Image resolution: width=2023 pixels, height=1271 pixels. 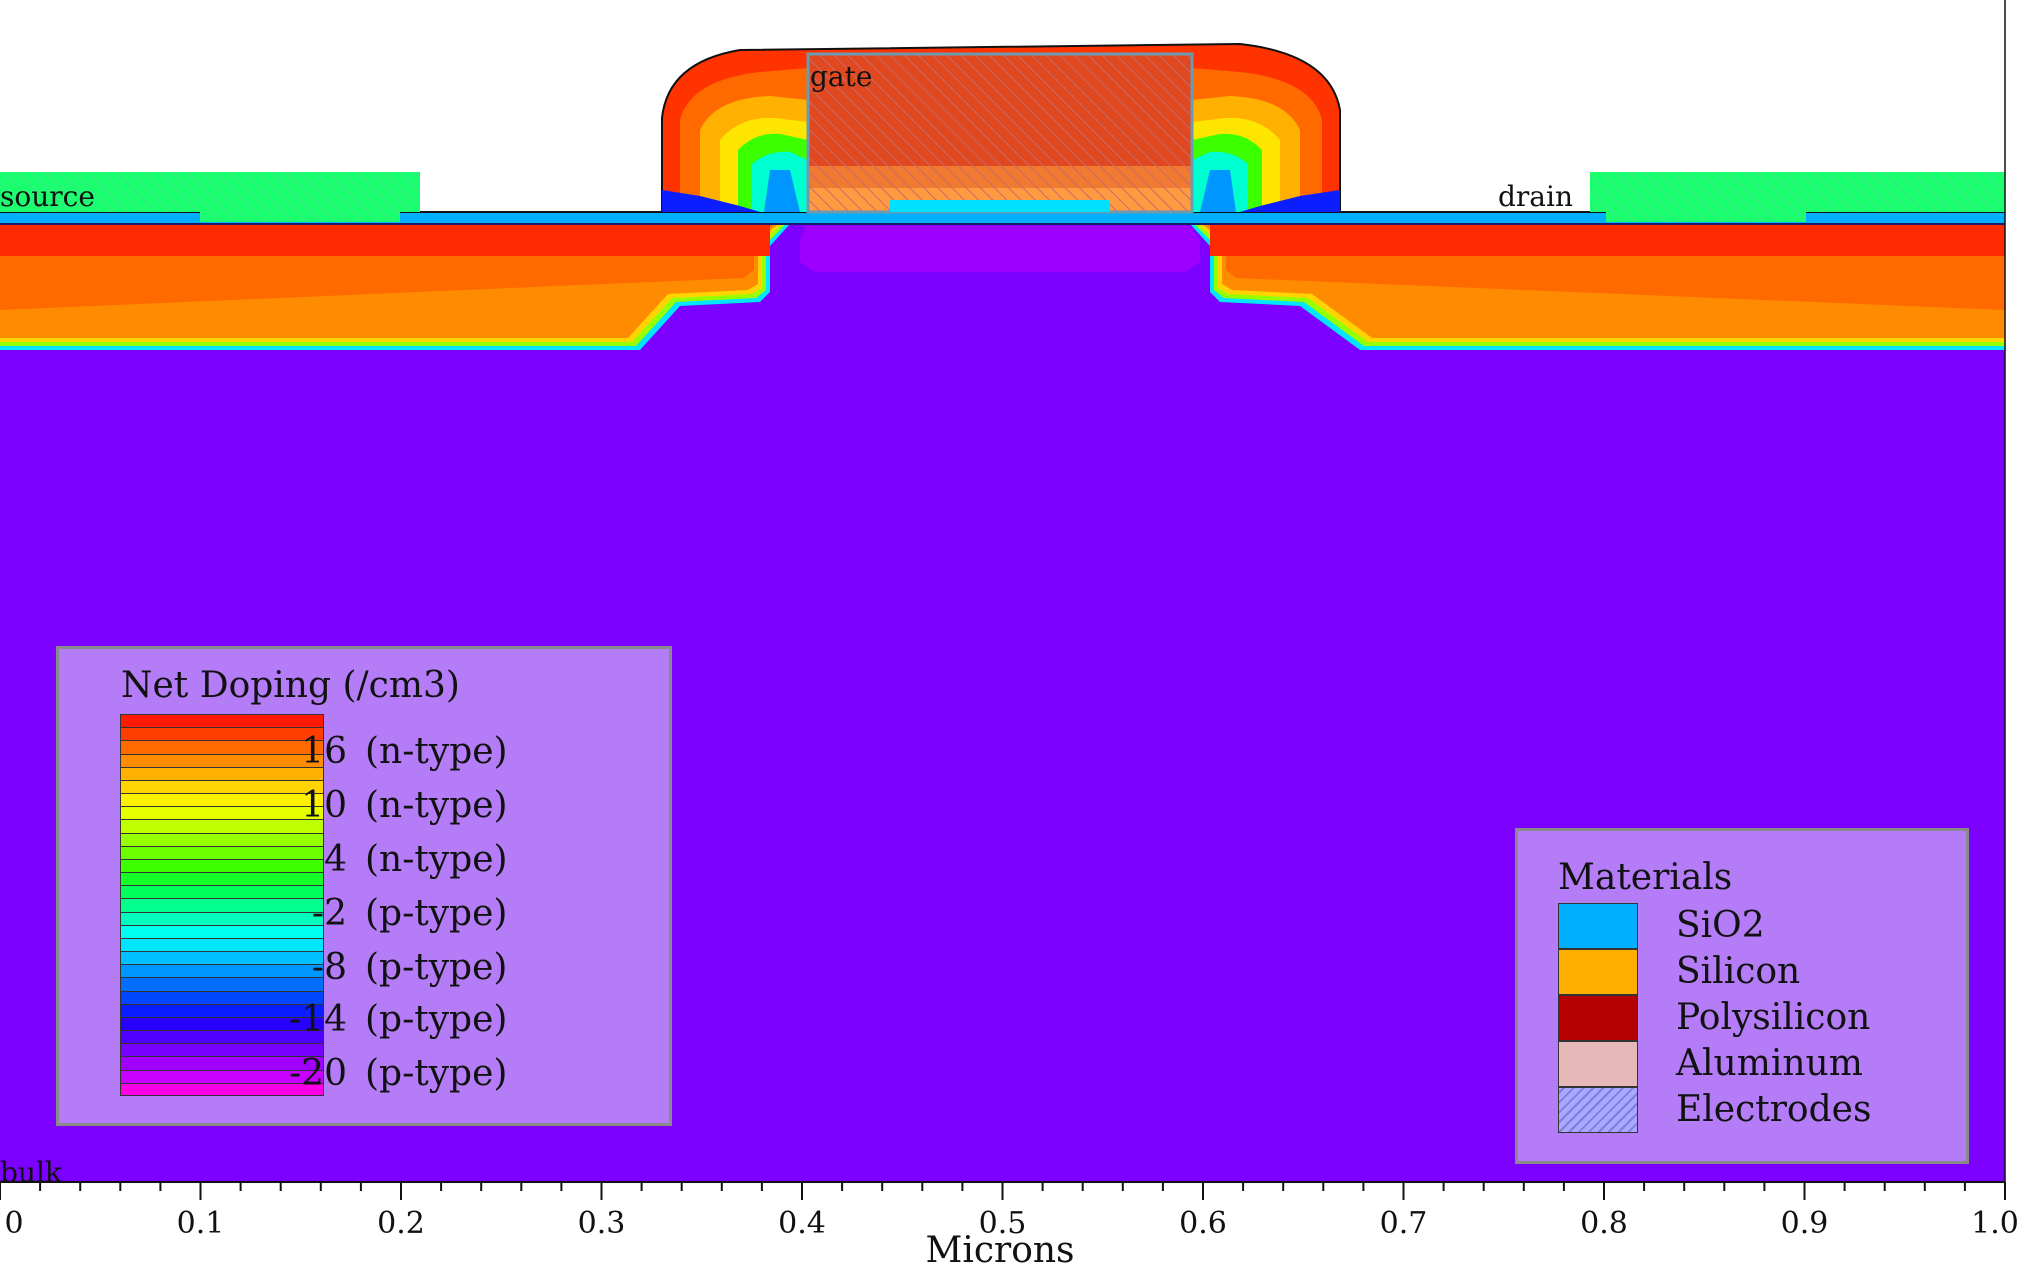 I want to click on doping-value: -8, so click(x=329, y=967).